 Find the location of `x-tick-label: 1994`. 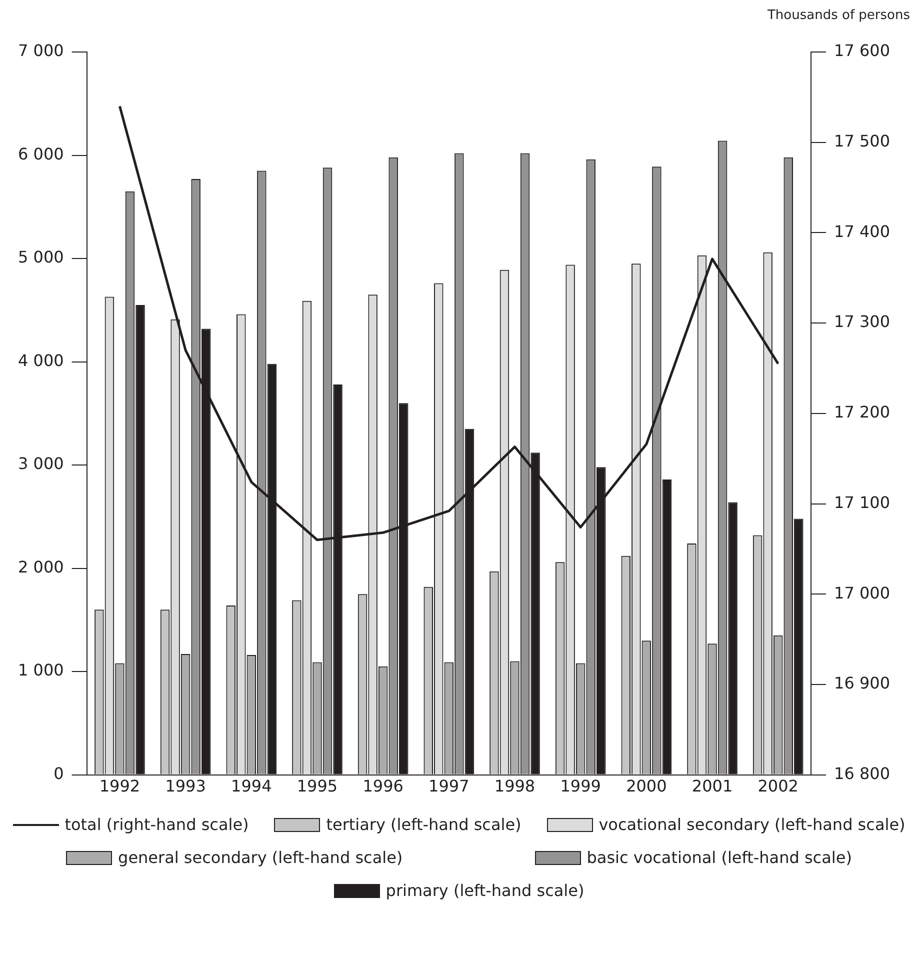

x-tick-label: 1994 is located at coordinates (251, 786).